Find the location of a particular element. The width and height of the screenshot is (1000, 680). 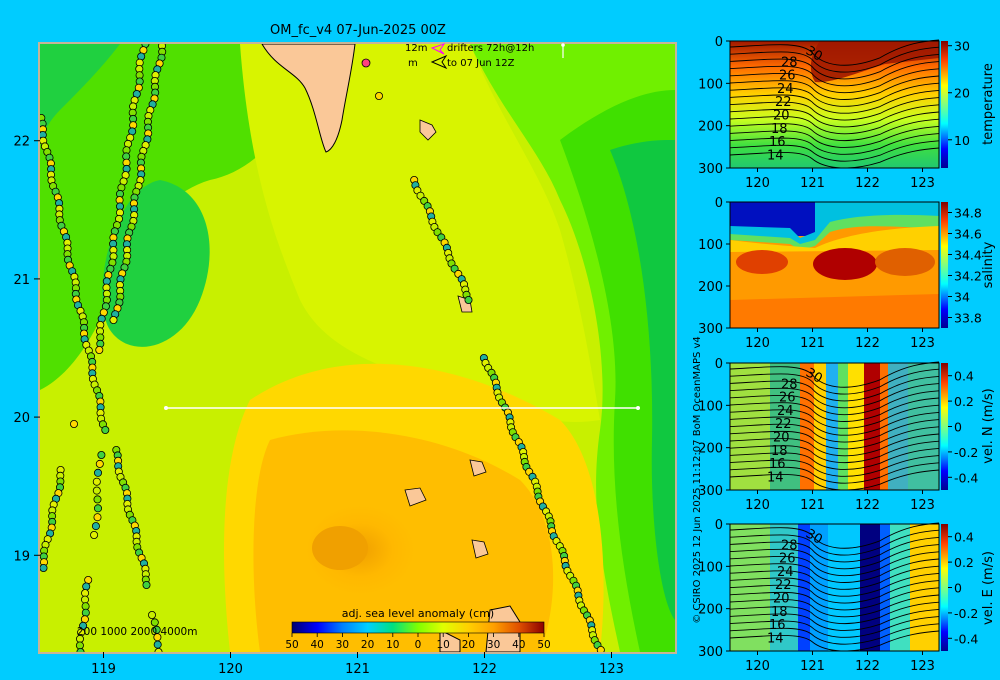

isobath-legend: 200 1000 2000 4000m is located at coordinates (137, 632).